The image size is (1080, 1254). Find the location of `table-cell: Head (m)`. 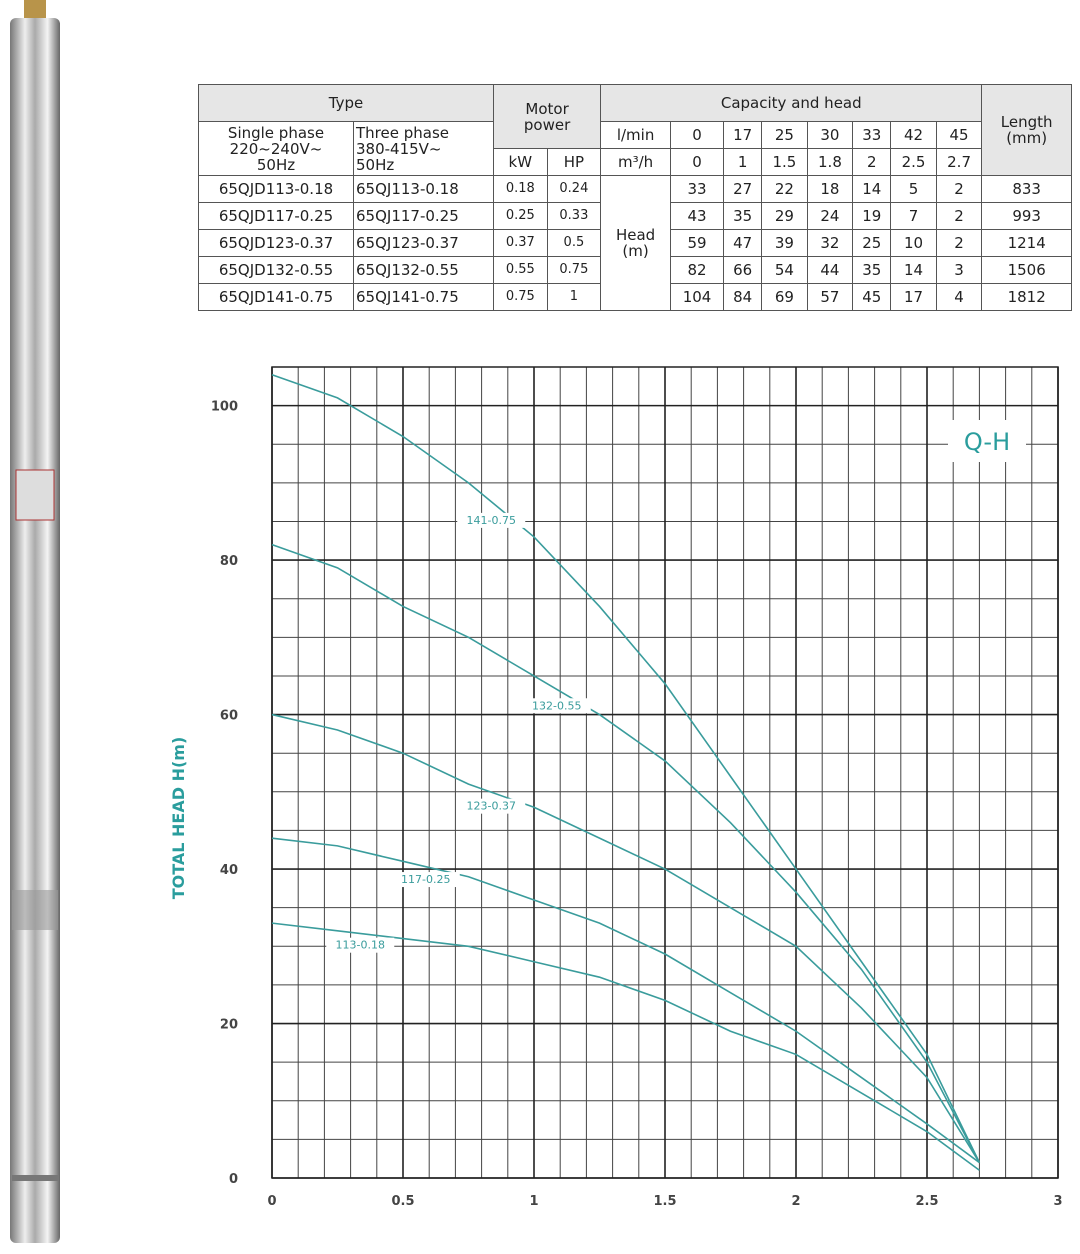

table-cell: Head (m) is located at coordinates (635, 243).